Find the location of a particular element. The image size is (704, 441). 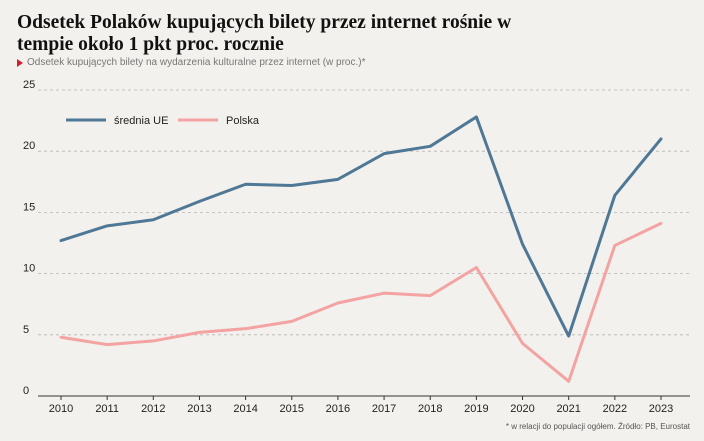

y-tick-label: 15 is located at coordinates (29, 207).